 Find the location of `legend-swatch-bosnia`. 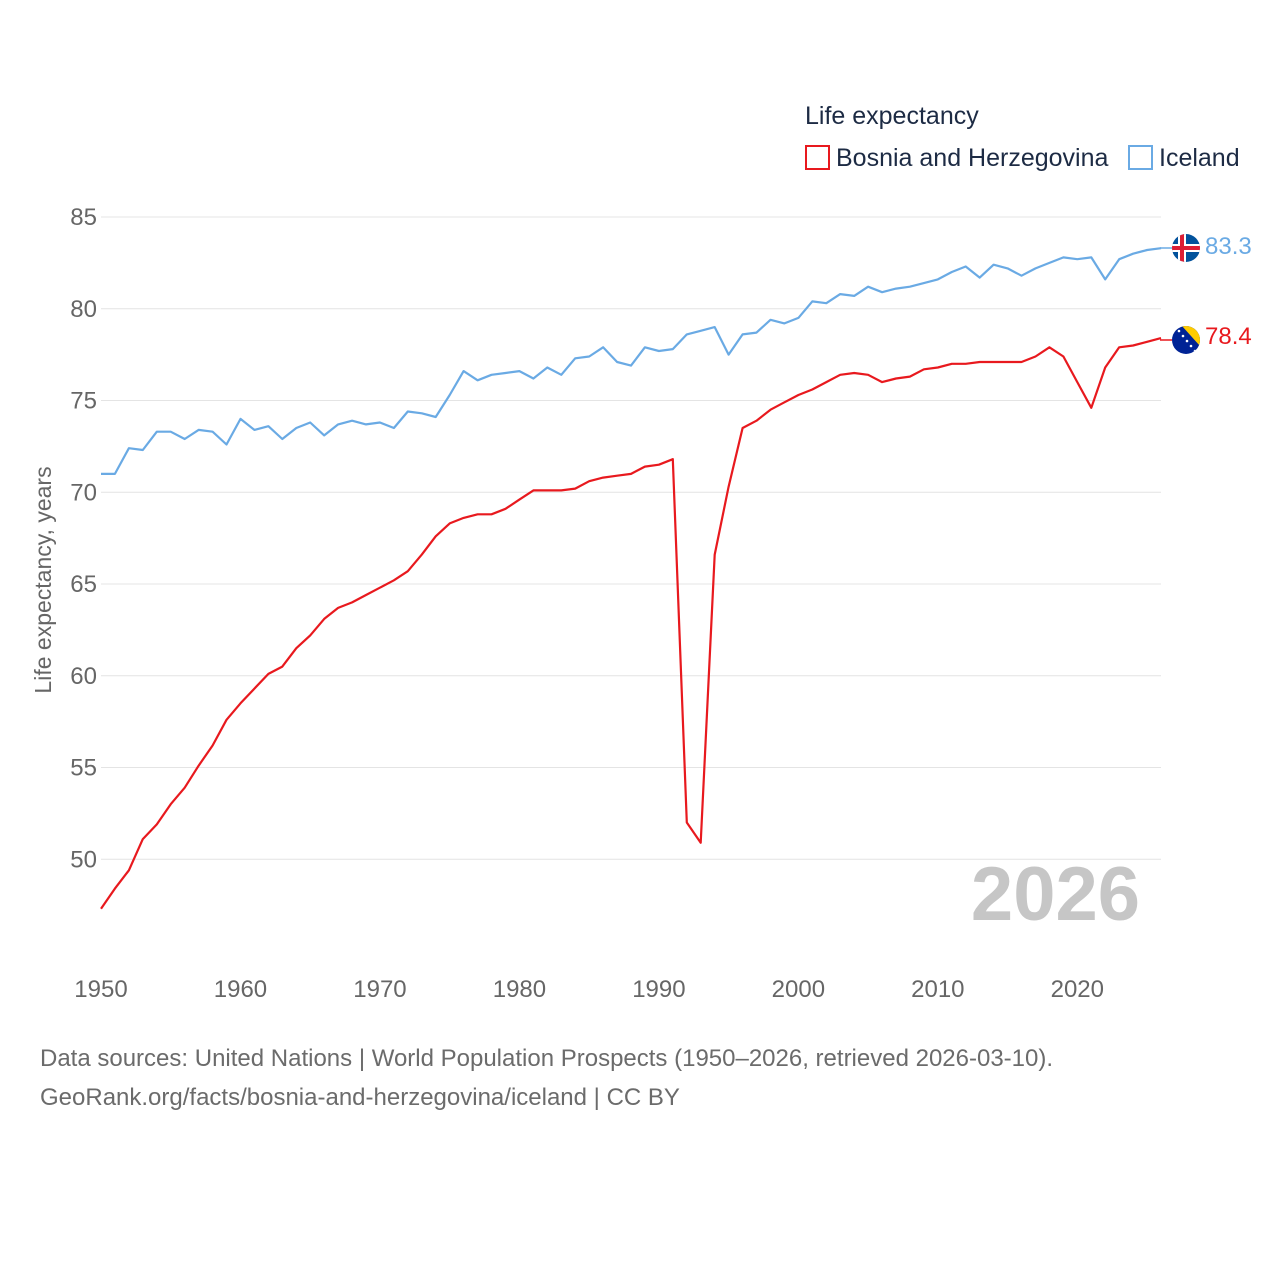

legend-swatch-bosnia is located at coordinates (817, 157).